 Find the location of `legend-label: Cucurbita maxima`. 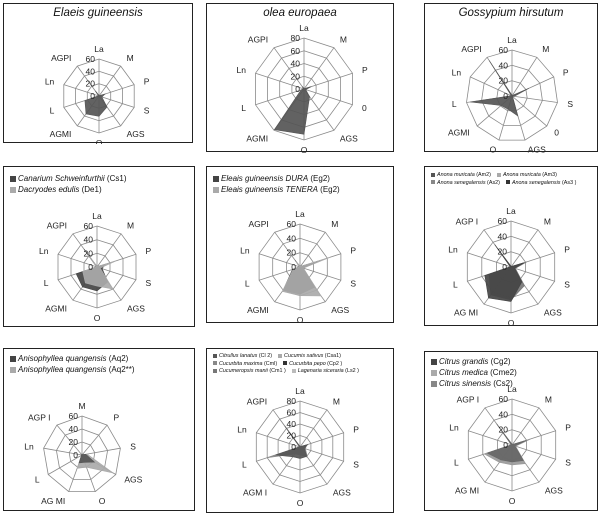

legend-label: Cucurbita maxima is located at coordinates (241, 363).